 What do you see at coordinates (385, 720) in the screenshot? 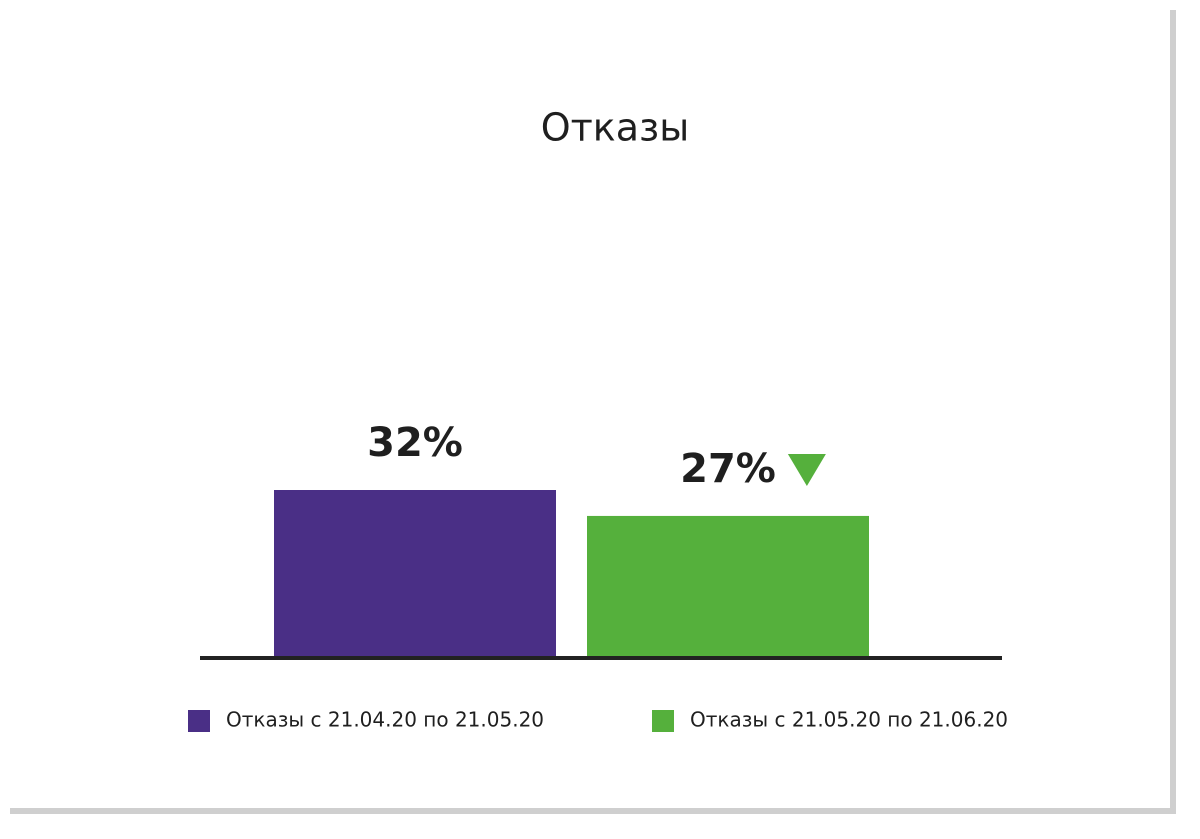
I see `legend-label: Отказы с 21.04.20 по 21.05.20` at bounding box center [385, 720].